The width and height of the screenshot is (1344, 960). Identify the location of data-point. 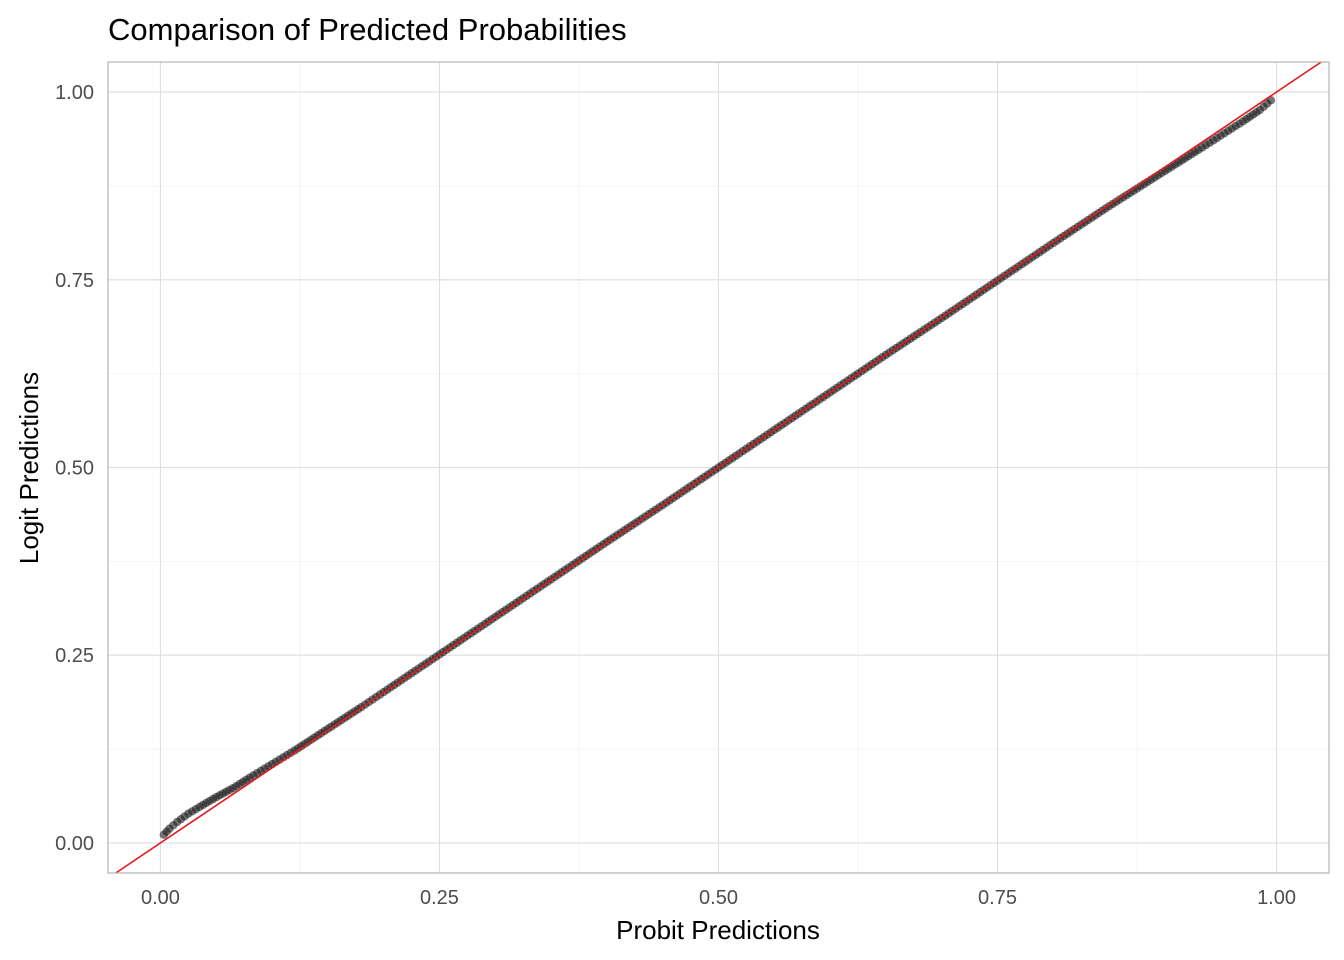
(1271, 100).